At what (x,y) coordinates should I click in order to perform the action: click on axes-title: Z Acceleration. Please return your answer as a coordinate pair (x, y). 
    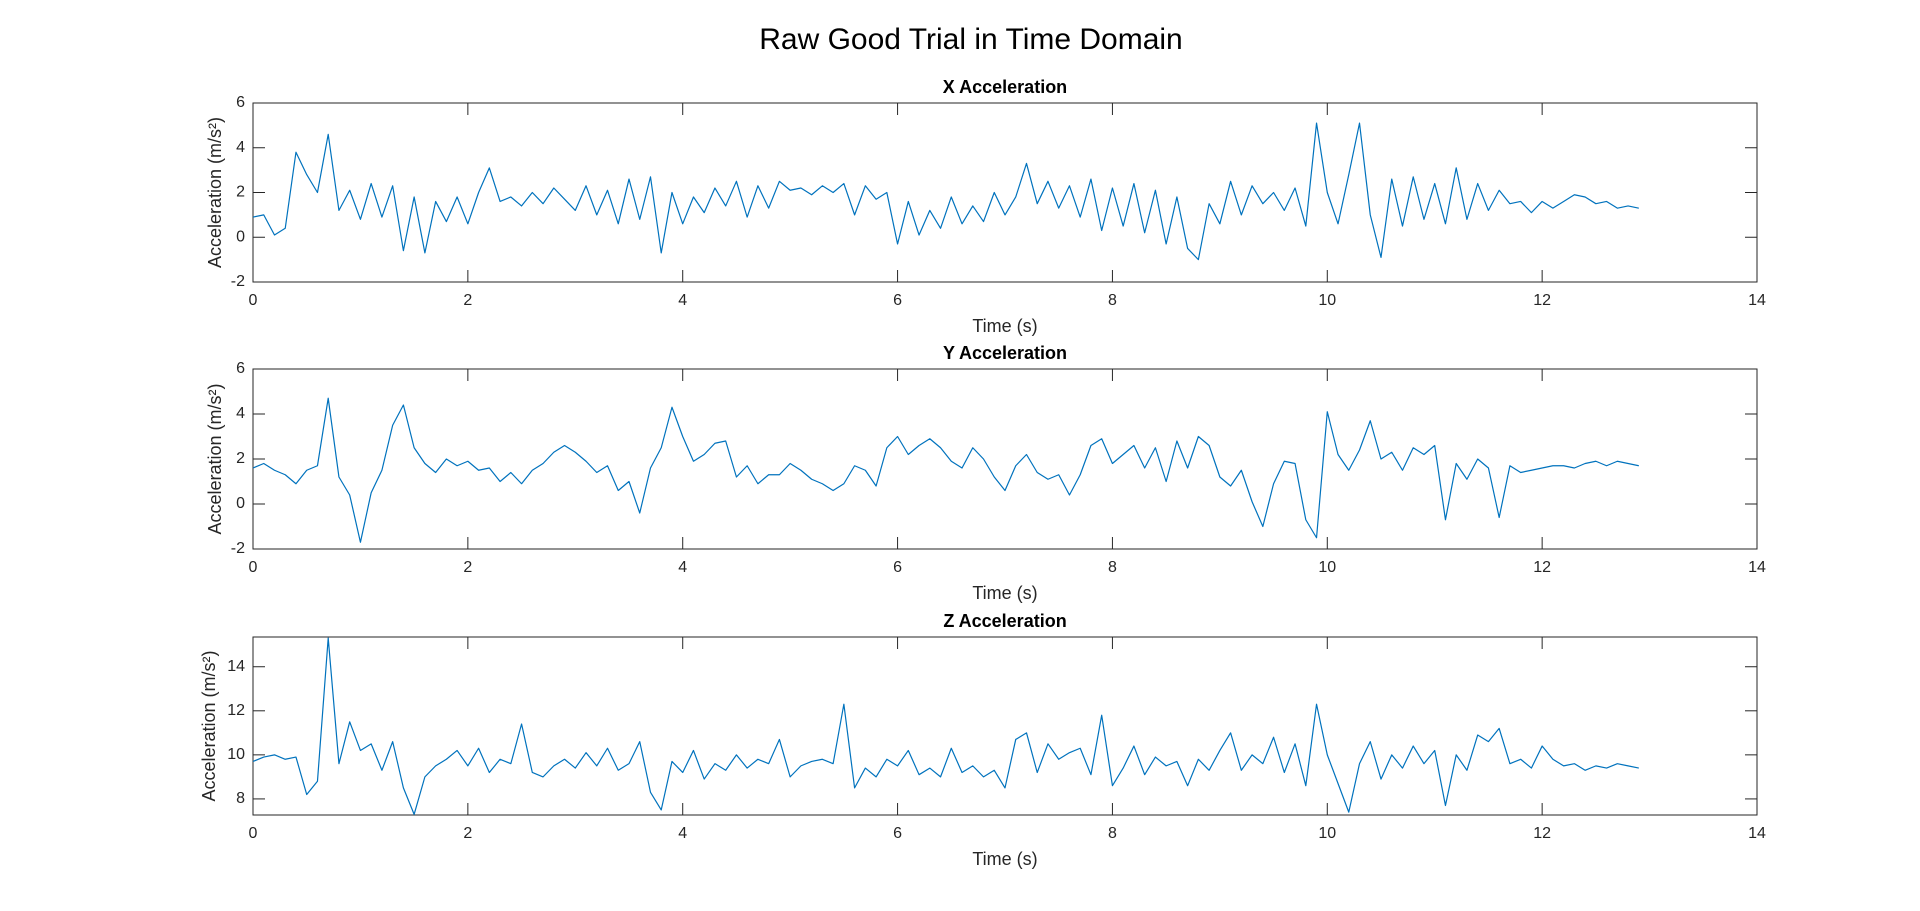
    Looking at the image, I should click on (1004, 621).